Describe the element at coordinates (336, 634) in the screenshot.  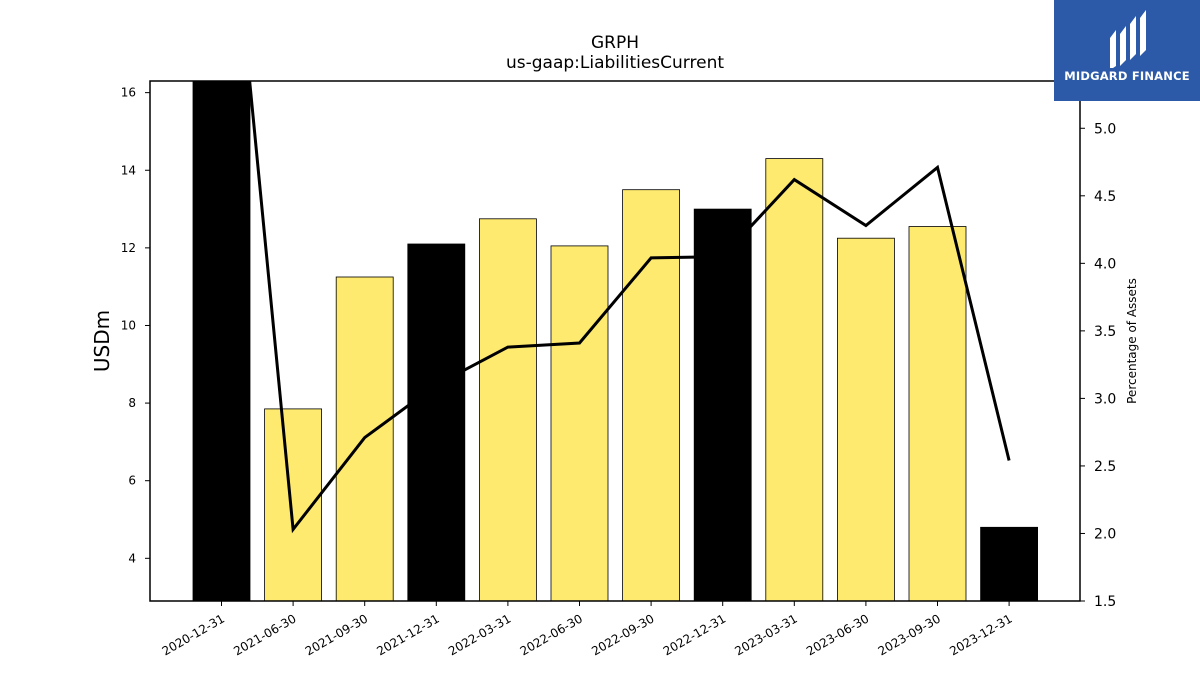
I see `x-tick-label: 2021-09-30` at that location.